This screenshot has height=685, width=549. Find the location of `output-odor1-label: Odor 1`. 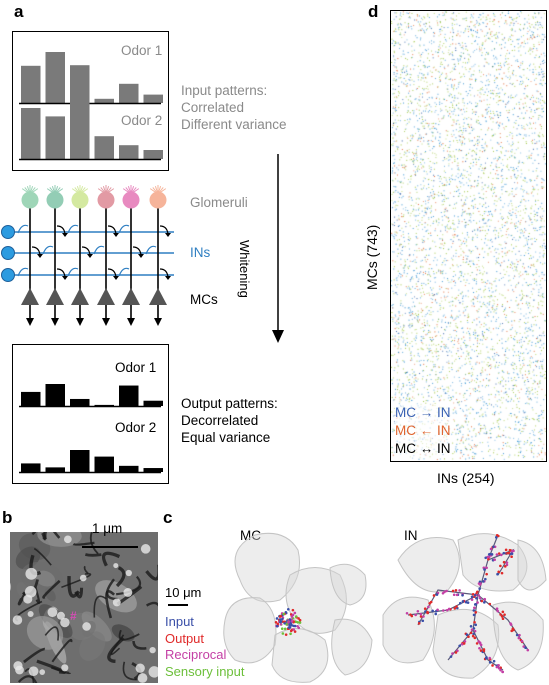

output-odor1-label: Odor 1 is located at coordinates (136, 367).